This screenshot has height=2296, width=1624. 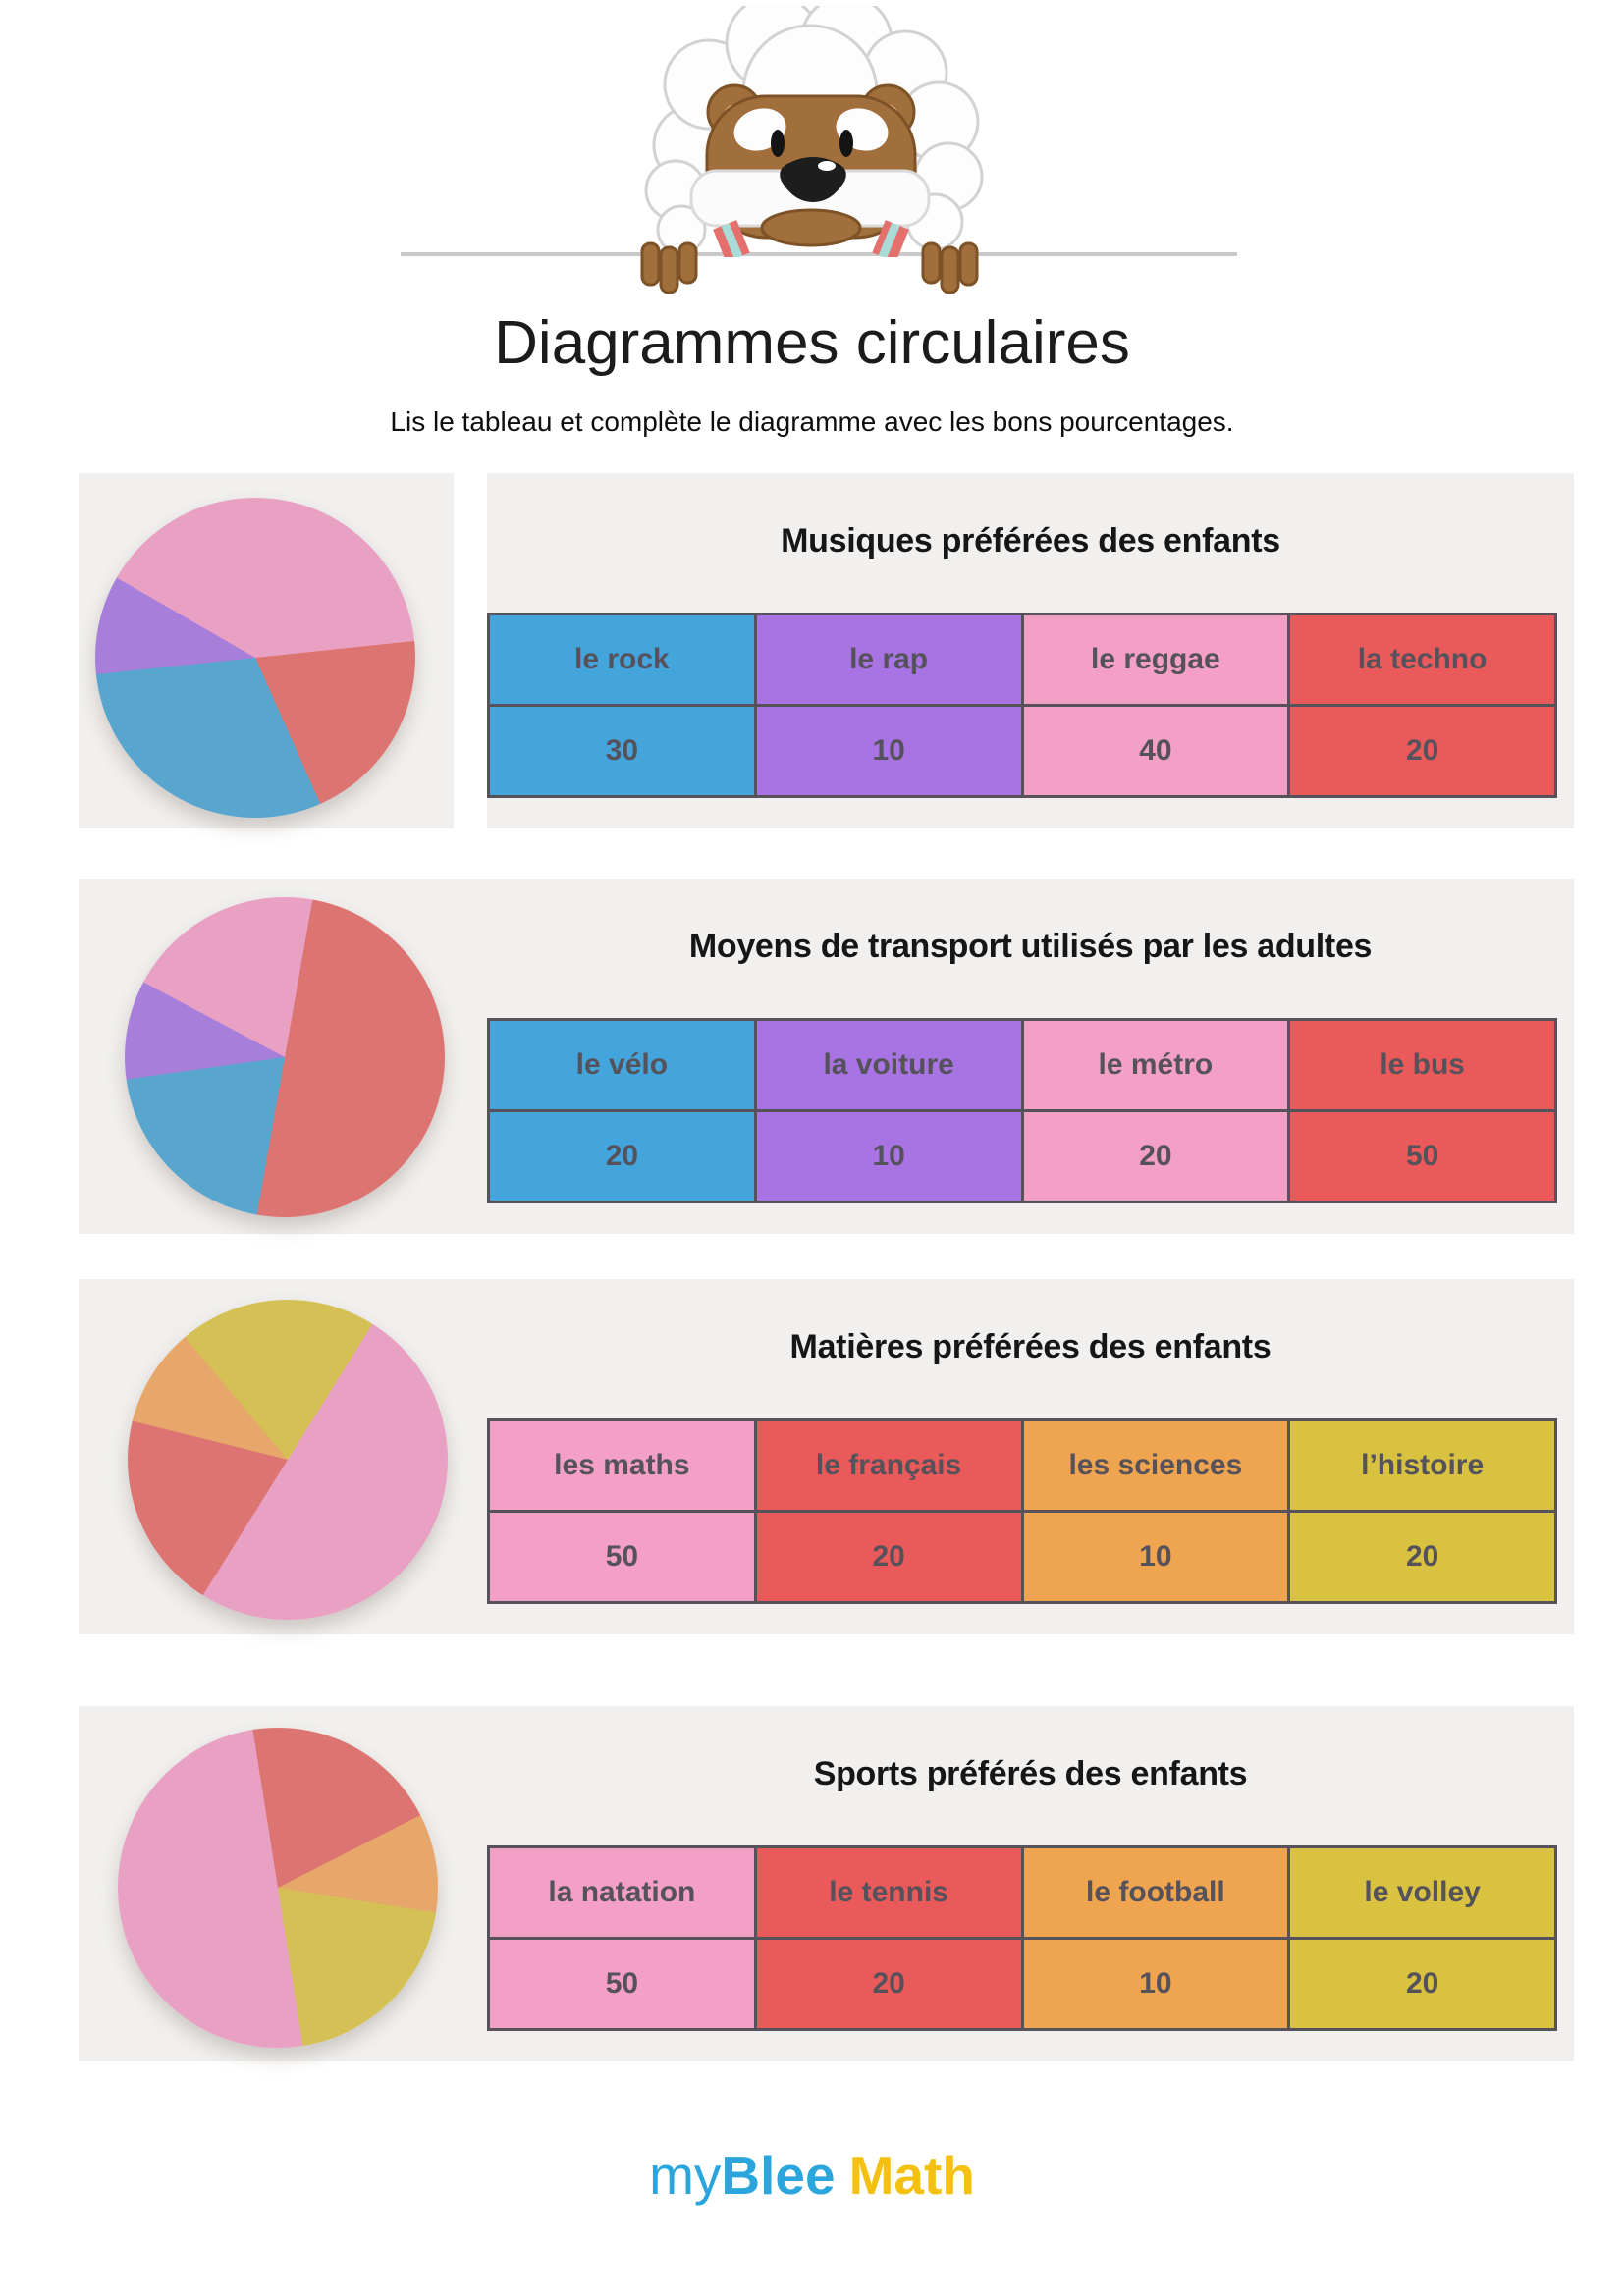 What do you see at coordinates (1030, 1346) in the screenshot?
I see `section-title: Matières préférées des enfants` at bounding box center [1030, 1346].